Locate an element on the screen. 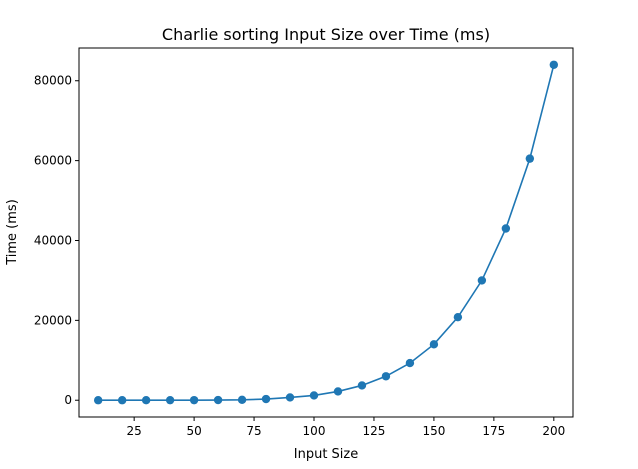 This screenshot has width=638, height=469. y-tick-label: 60000 is located at coordinates (53, 161).